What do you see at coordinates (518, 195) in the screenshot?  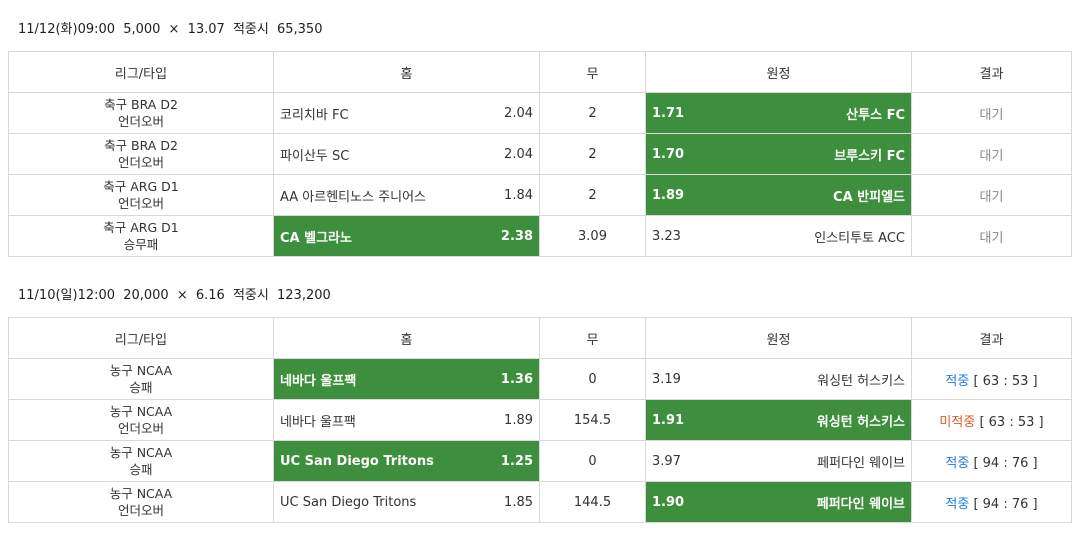 I see `home-odds: 1.84` at bounding box center [518, 195].